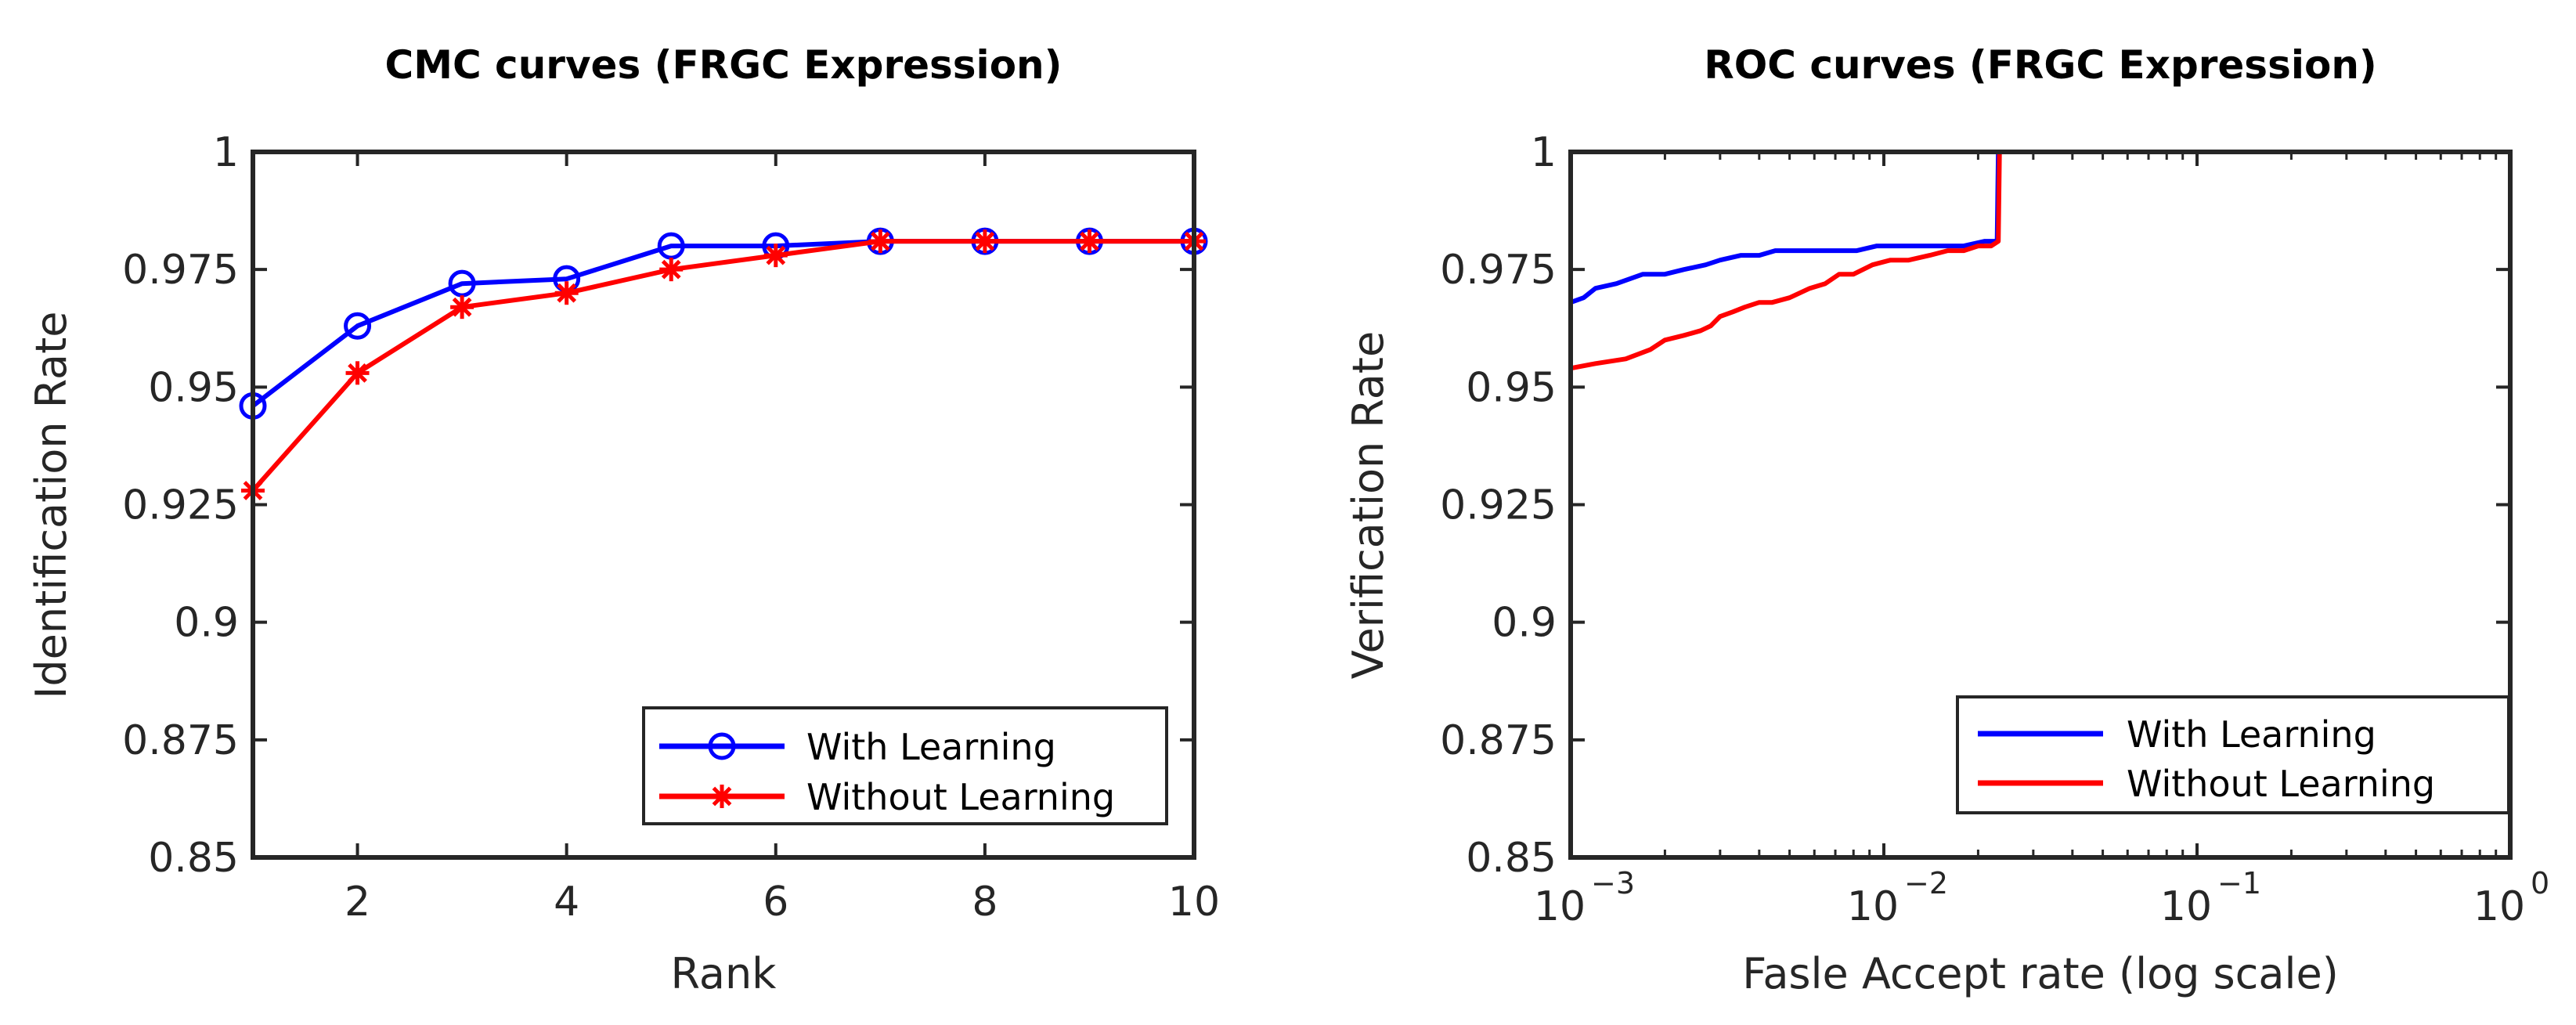  I want to click on roc-y-tick-label: 1, so click(1544, 152).